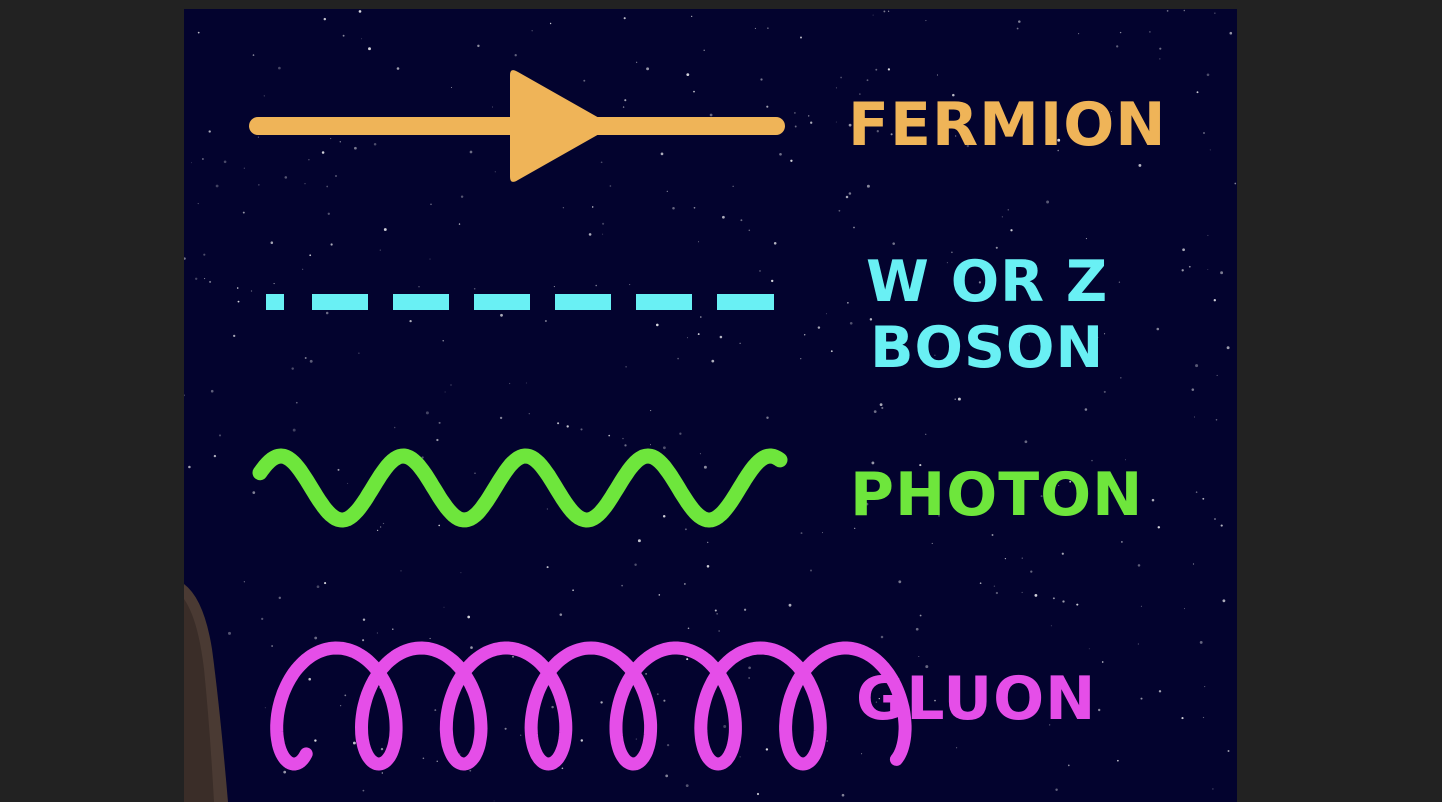 Image resolution: width=1442 pixels, height=802 pixels. Describe the element at coordinates (987, 282) in the screenshot. I see `label-wz-line1: W OR Z` at that location.